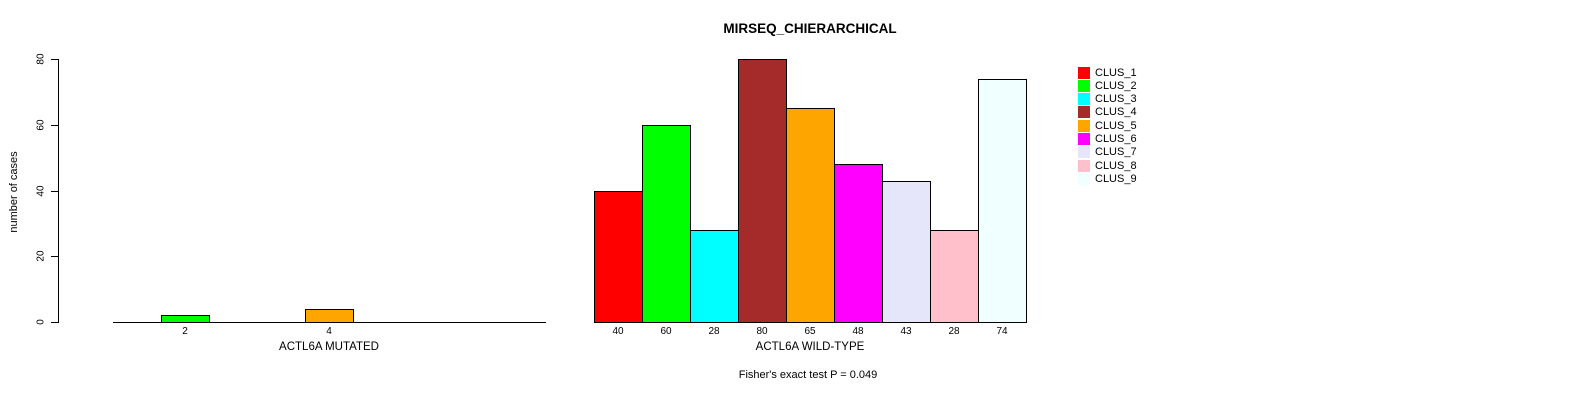  What do you see at coordinates (1116, 165) in the screenshot?
I see `legend-label: CLUS_8` at bounding box center [1116, 165].